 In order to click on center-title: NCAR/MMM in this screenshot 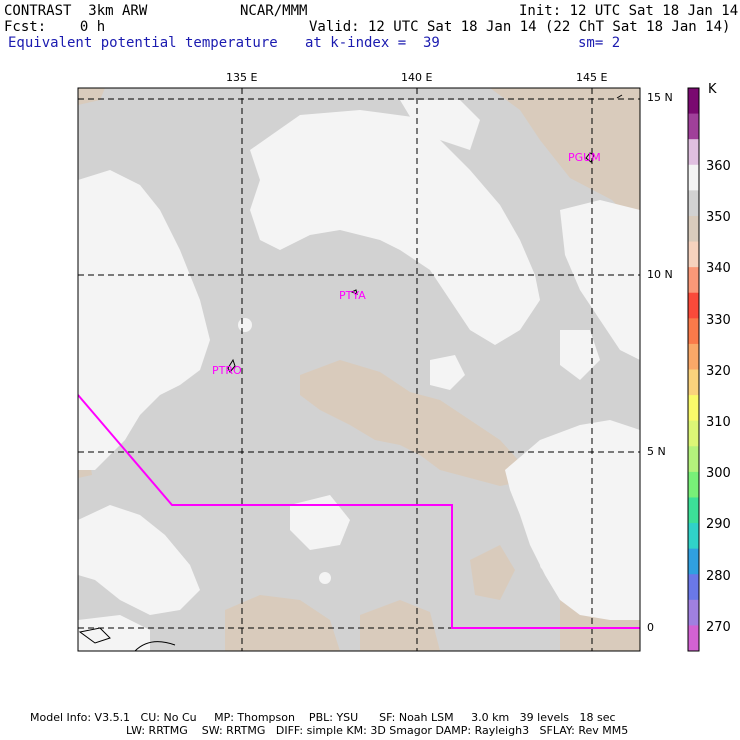, I will do `click(274, 11)`.